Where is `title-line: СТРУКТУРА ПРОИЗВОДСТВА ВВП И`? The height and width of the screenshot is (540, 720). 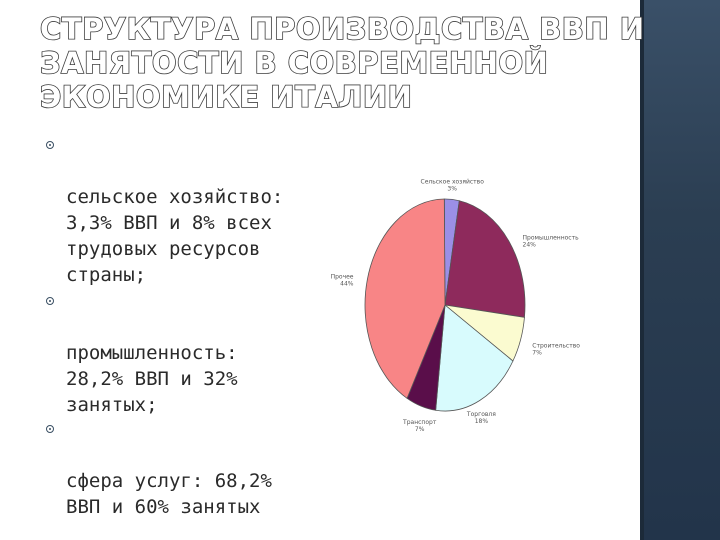
title-line: СТРУКТУРА ПРОИЗВОДСТВА ВВП И is located at coordinates (342, 29).